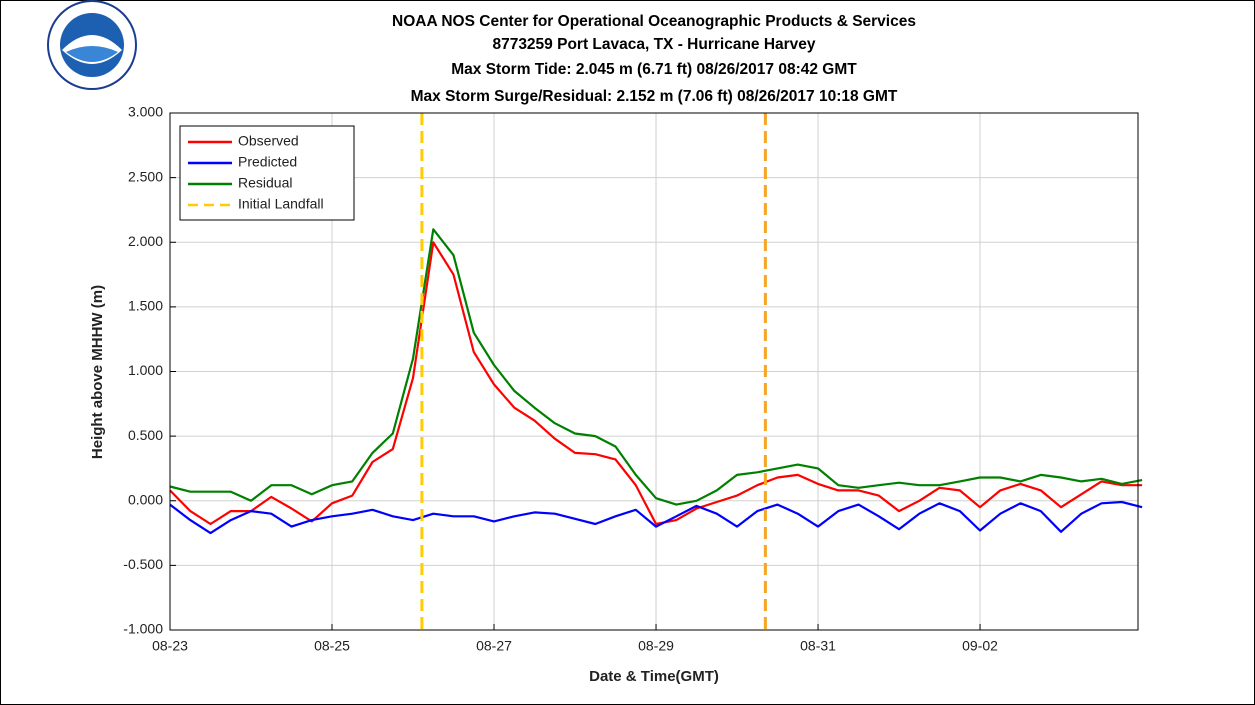 Image resolution: width=1255 pixels, height=705 pixels. Describe the element at coordinates (145, 112) in the screenshot. I see `y-tick-label: 3.000` at that location.